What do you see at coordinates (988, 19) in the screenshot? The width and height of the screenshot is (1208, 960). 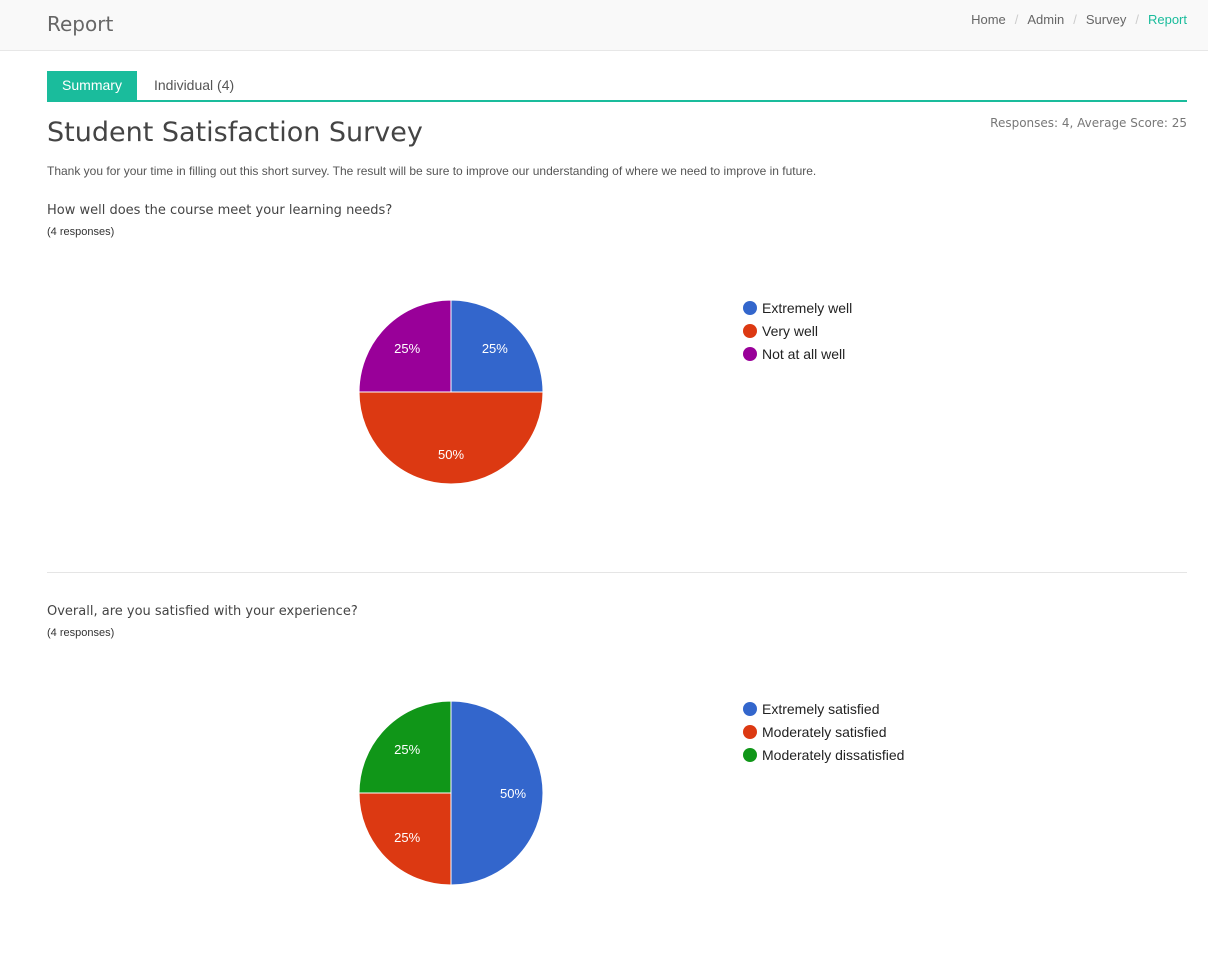 I see `breadcrumb-home: Home` at bounding box center [988, 19].